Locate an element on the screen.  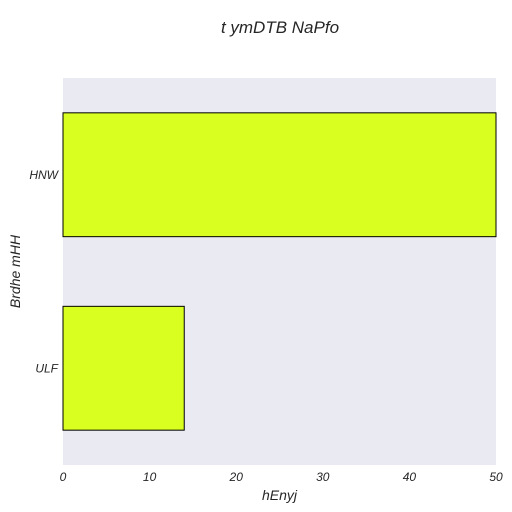
x-tick-label: 50 is located at coordinates (496, 477).